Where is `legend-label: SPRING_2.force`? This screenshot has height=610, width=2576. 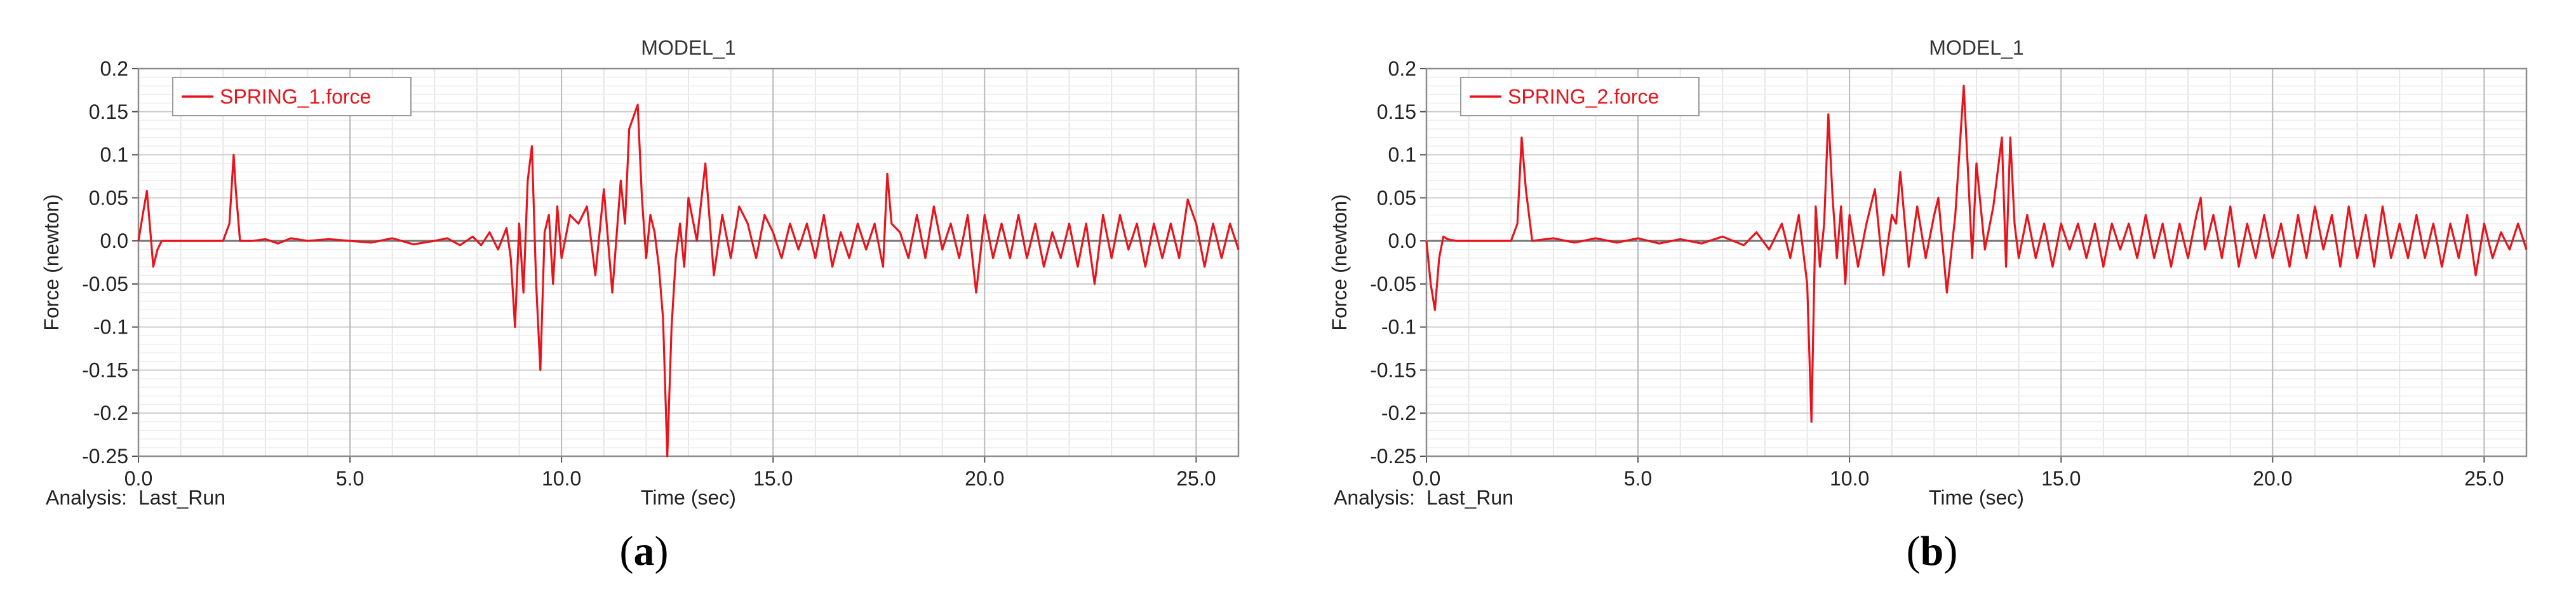
legend-label: SPRING_2.force is located at coordinates (1583, 96).